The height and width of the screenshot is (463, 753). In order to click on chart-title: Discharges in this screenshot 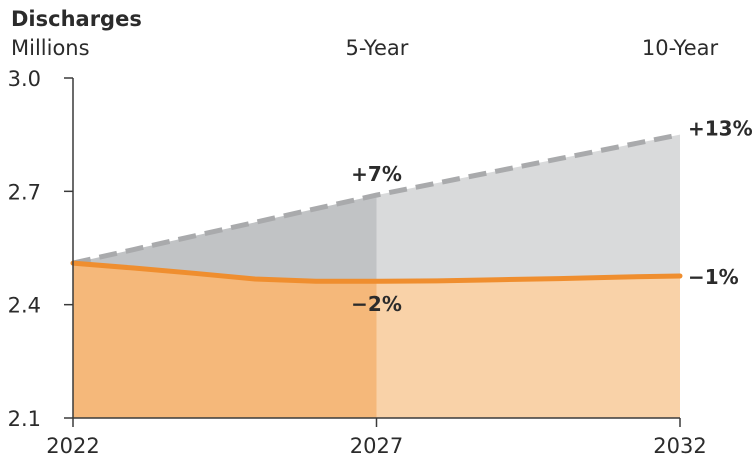, I will do `click(76, 19)`.